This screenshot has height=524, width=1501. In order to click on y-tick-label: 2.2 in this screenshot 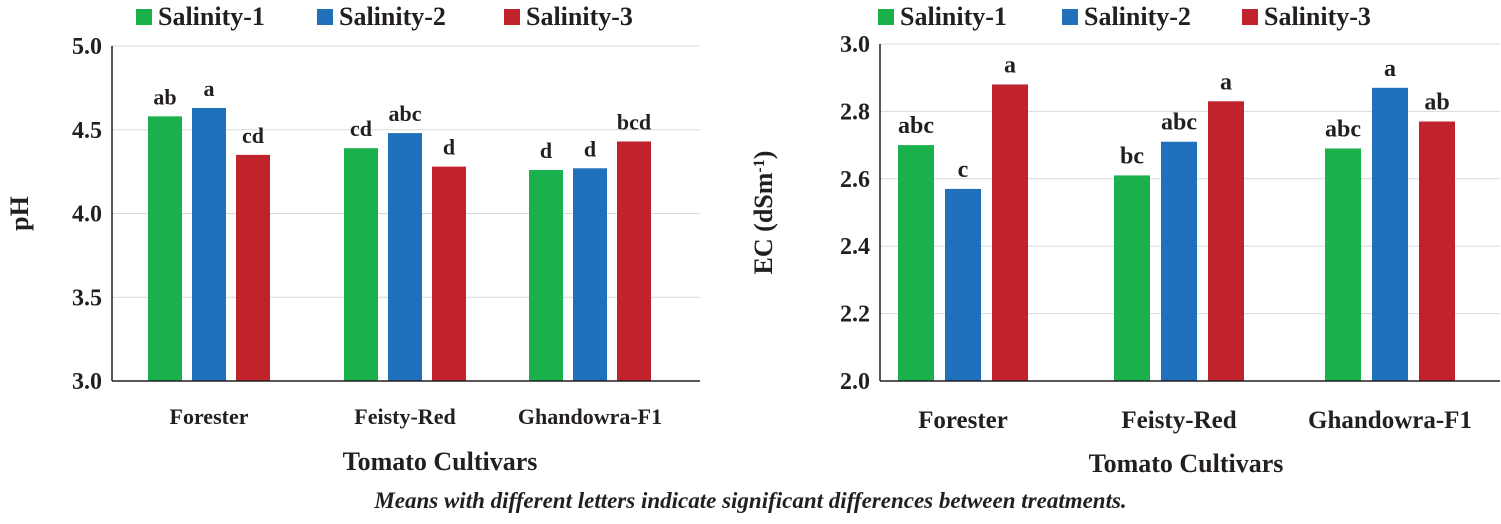, I will do `click(855, 315)`.